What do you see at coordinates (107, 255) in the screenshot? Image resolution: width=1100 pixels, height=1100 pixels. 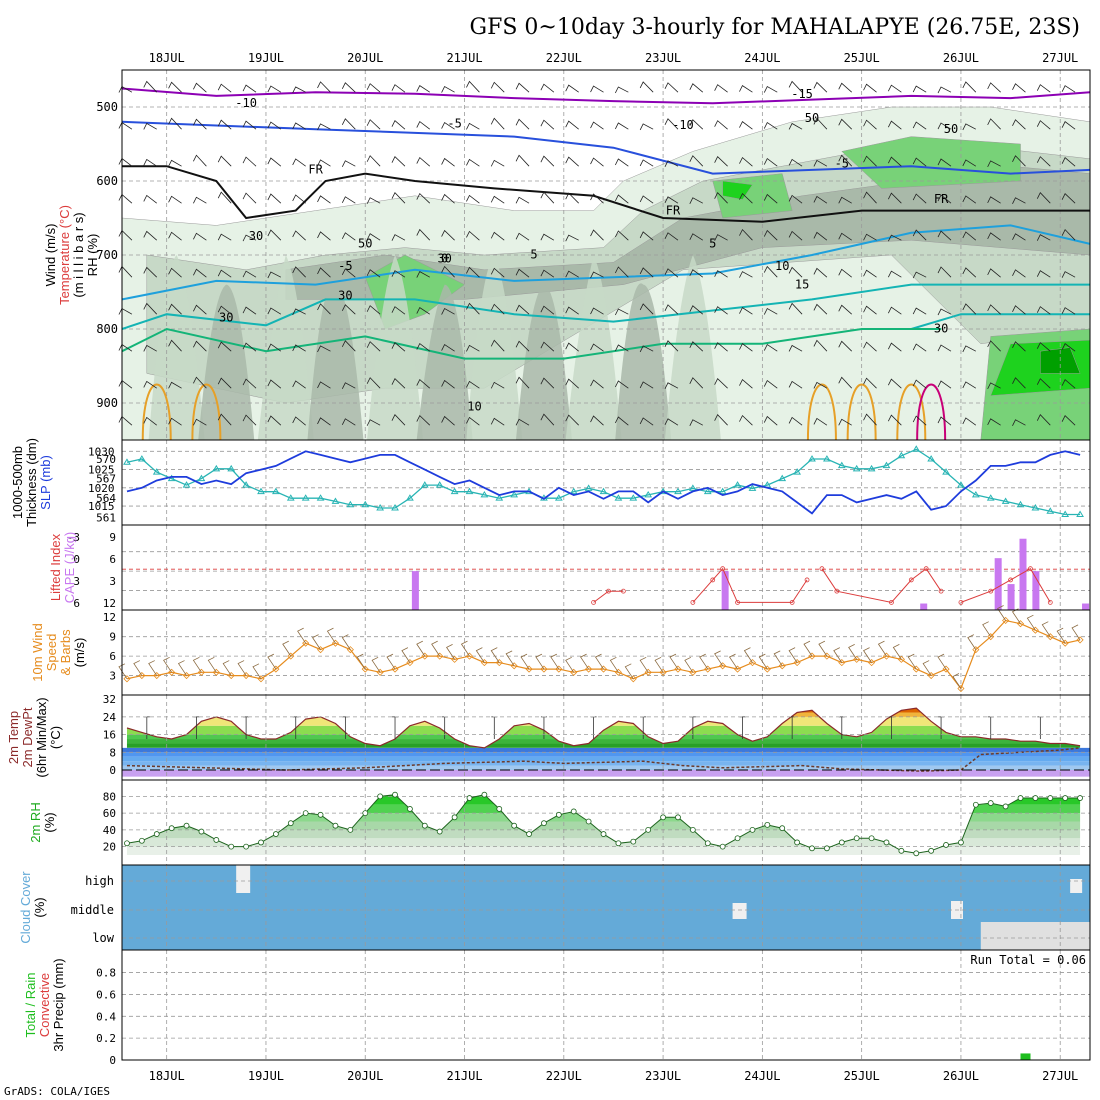 I see `pressure-tick: 700` at bounding box center [107, 255].